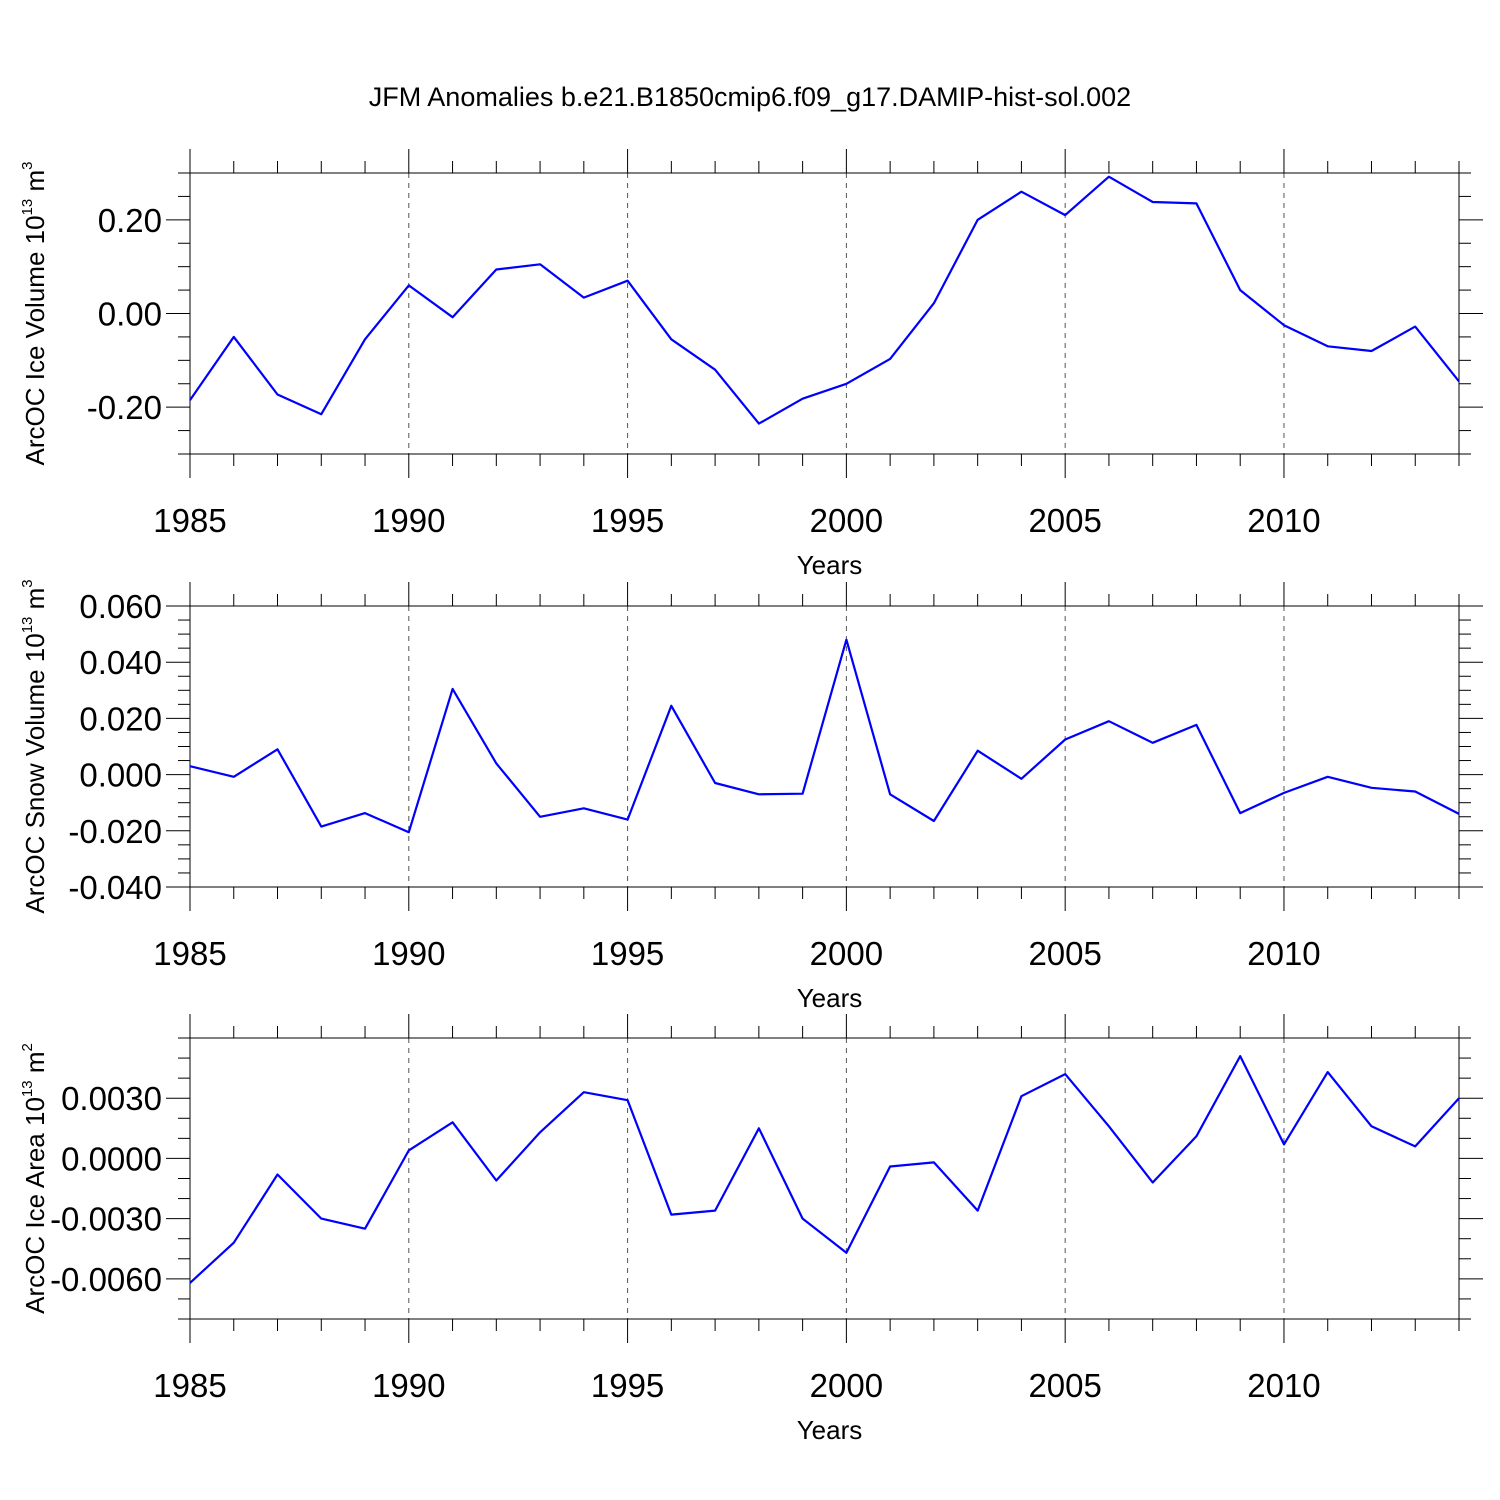 The width and height of the screenshot is (1500, 1500). Describe the element at coordinates (120, 718) in the screenshot. I see `y-tick-label: 0.020` at that location.